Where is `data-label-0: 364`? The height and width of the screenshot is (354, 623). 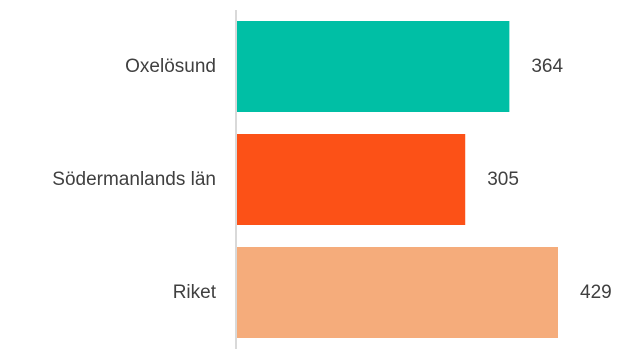
data-label-0: 364 is located at coordinates (547, 66).